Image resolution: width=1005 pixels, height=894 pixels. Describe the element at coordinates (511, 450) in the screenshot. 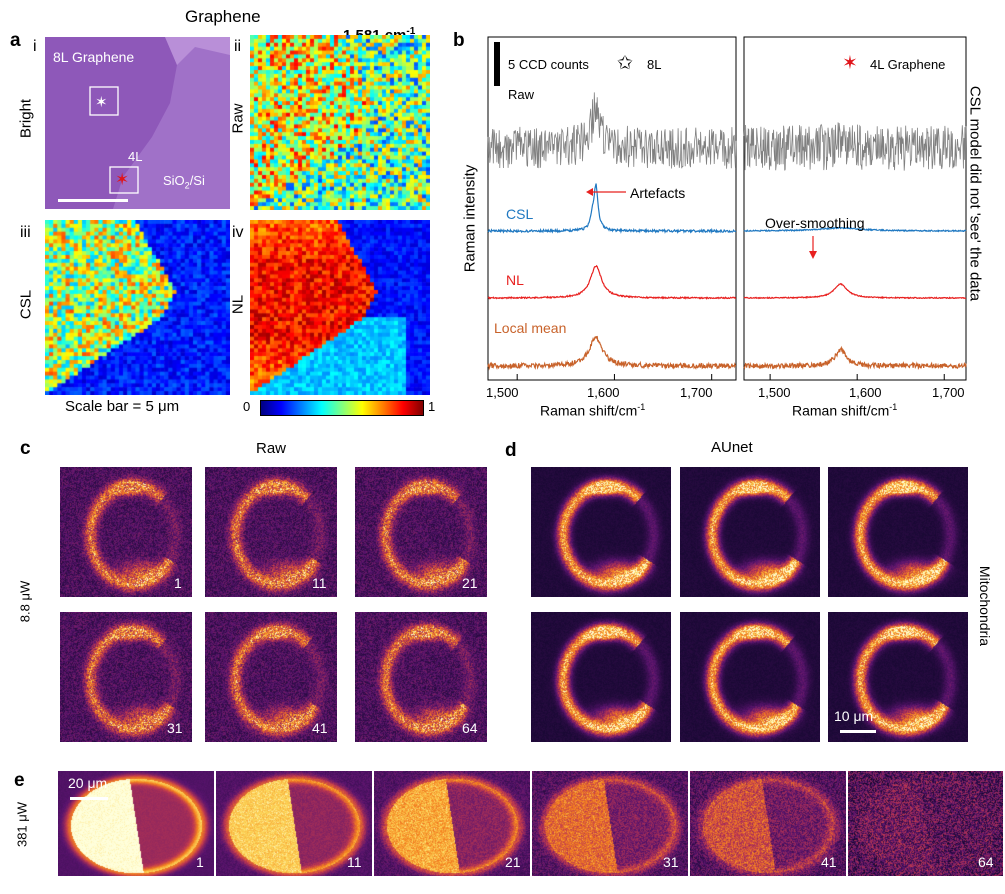

I see `panel-d-label: d` at that location.